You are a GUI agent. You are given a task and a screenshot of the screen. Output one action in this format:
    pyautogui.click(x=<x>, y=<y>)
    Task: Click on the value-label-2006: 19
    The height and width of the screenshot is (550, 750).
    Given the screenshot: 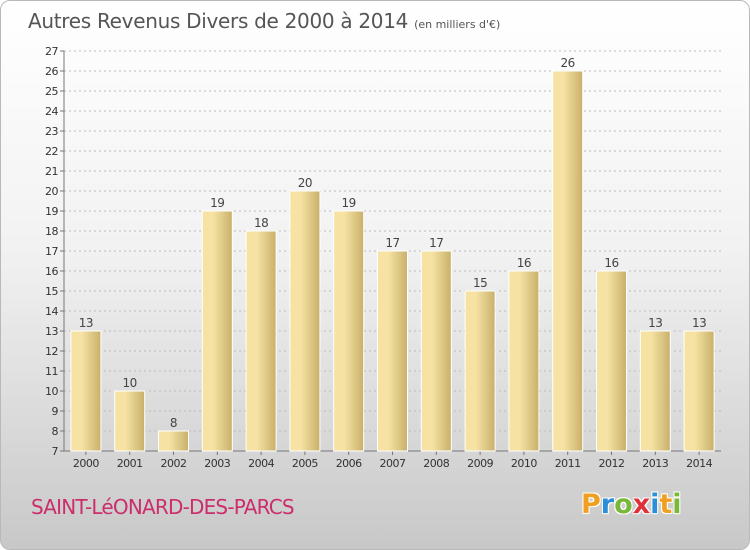 What is the action you would take?
    pyautogui.click(x=349, y=203)
    